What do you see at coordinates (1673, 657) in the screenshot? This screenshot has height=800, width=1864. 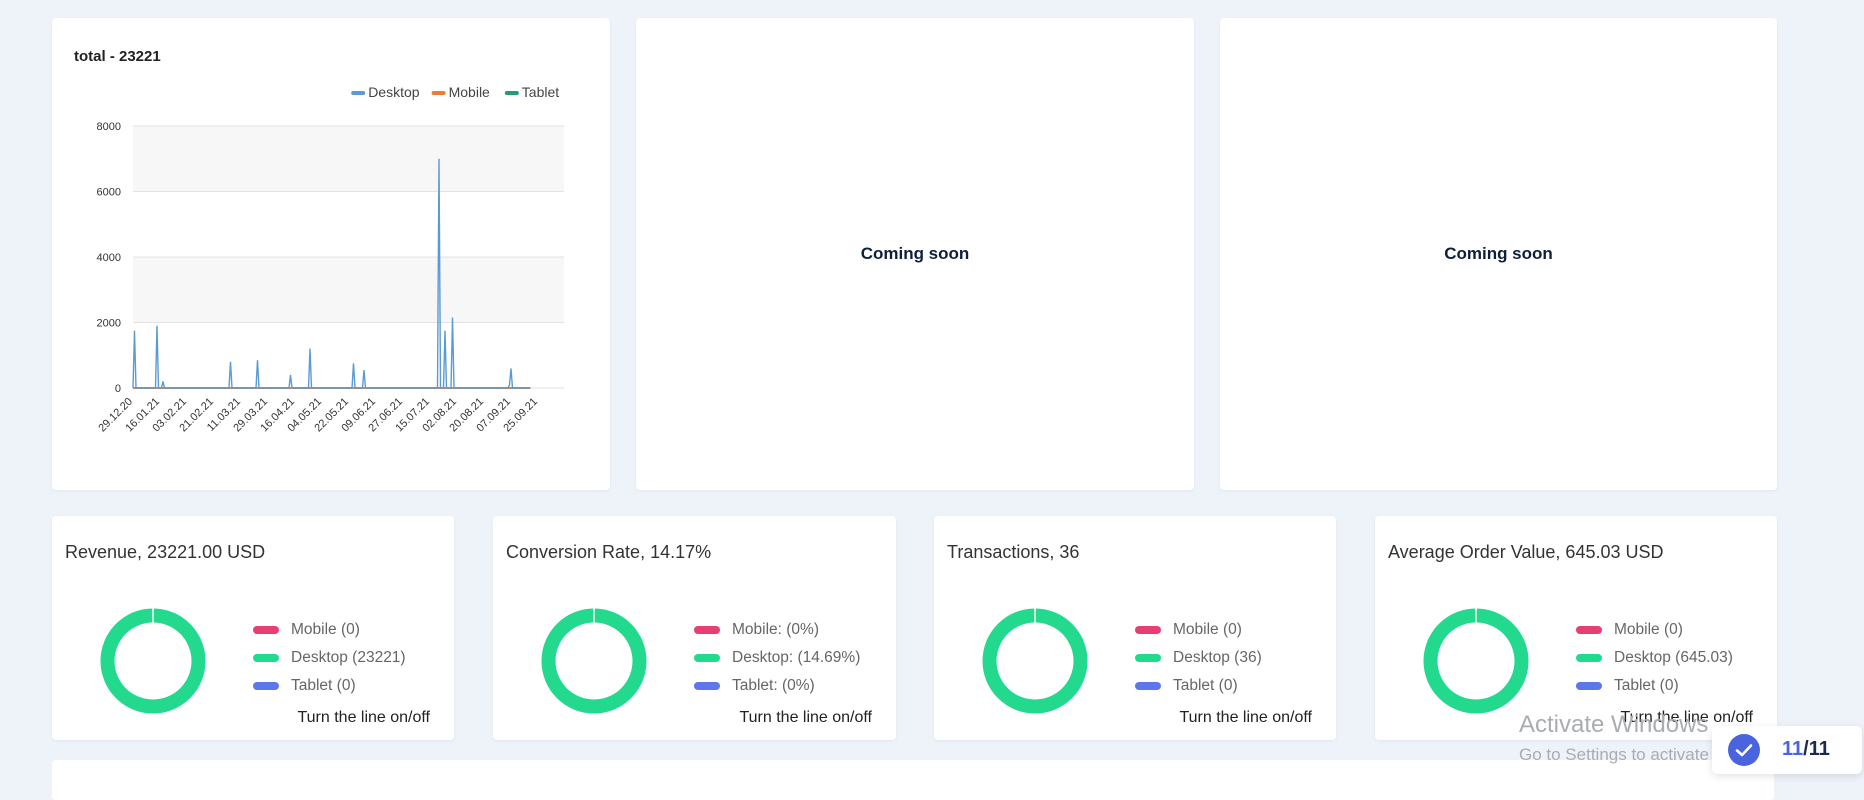 I see `legend-label: Desktop (645.03)` at bounding box center [1673, 657].